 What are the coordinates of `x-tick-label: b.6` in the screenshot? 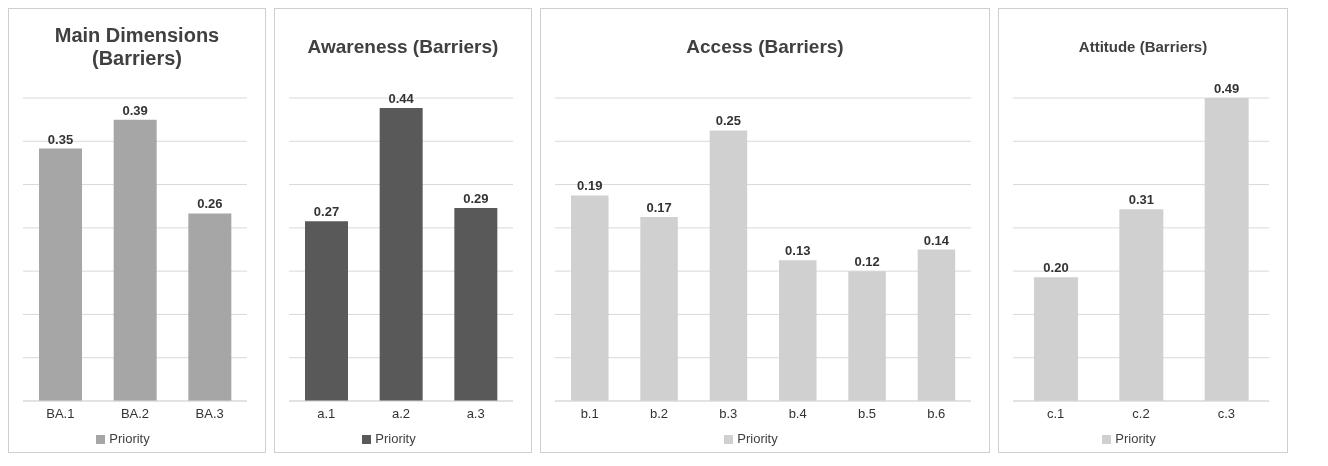 It's located at (936, 414).